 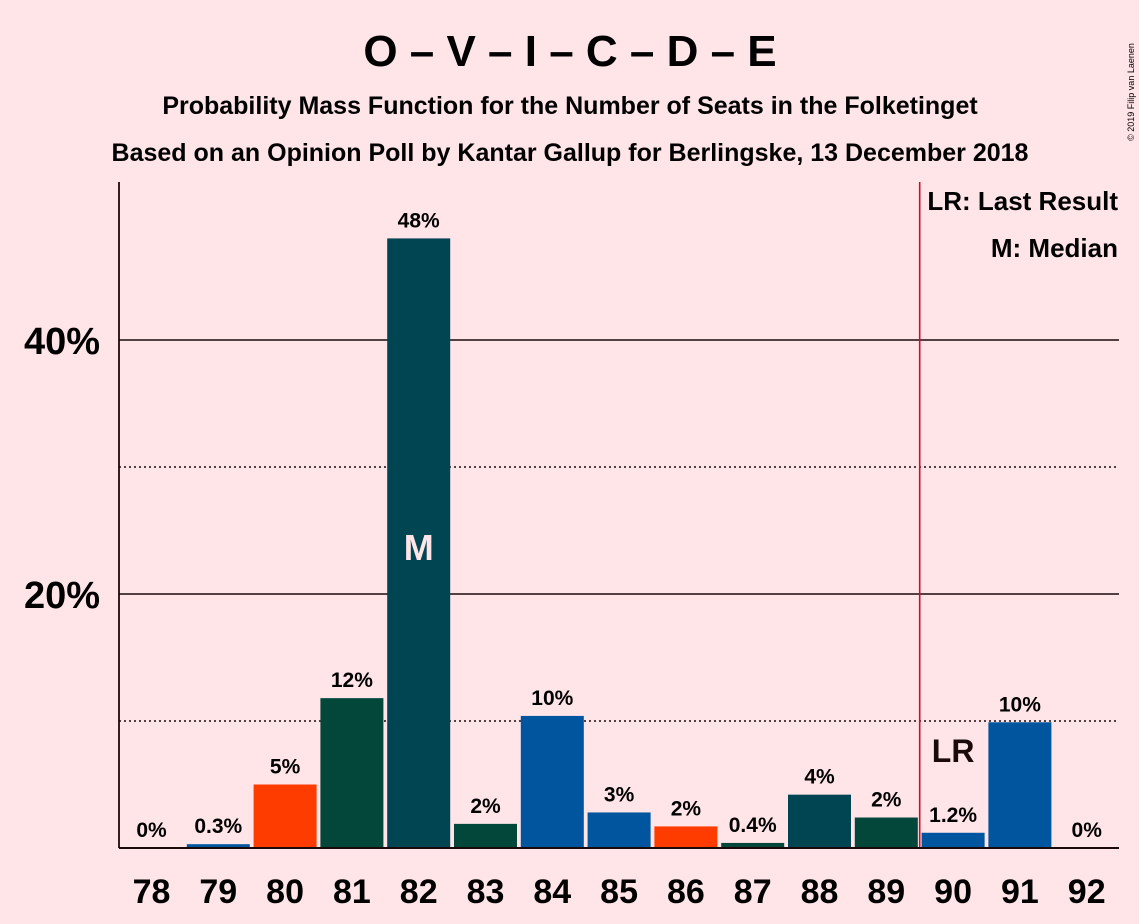 I want to click on copyright-text: © 2019 Filip van Laenen, so click(x=1131, y=92).